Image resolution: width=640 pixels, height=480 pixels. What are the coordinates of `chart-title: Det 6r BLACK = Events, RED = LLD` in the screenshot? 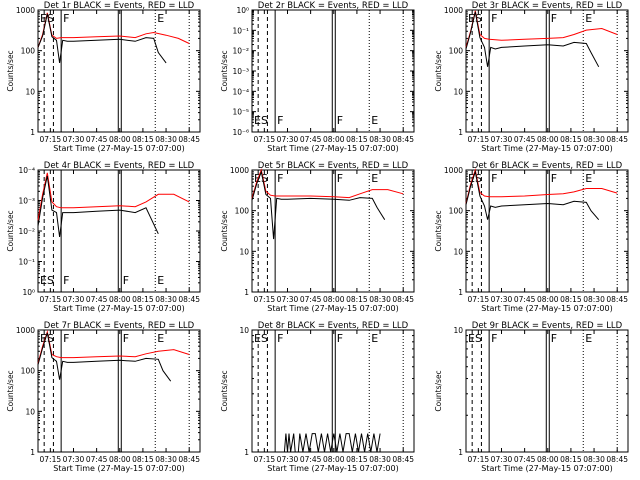 It's located at (547, 166).